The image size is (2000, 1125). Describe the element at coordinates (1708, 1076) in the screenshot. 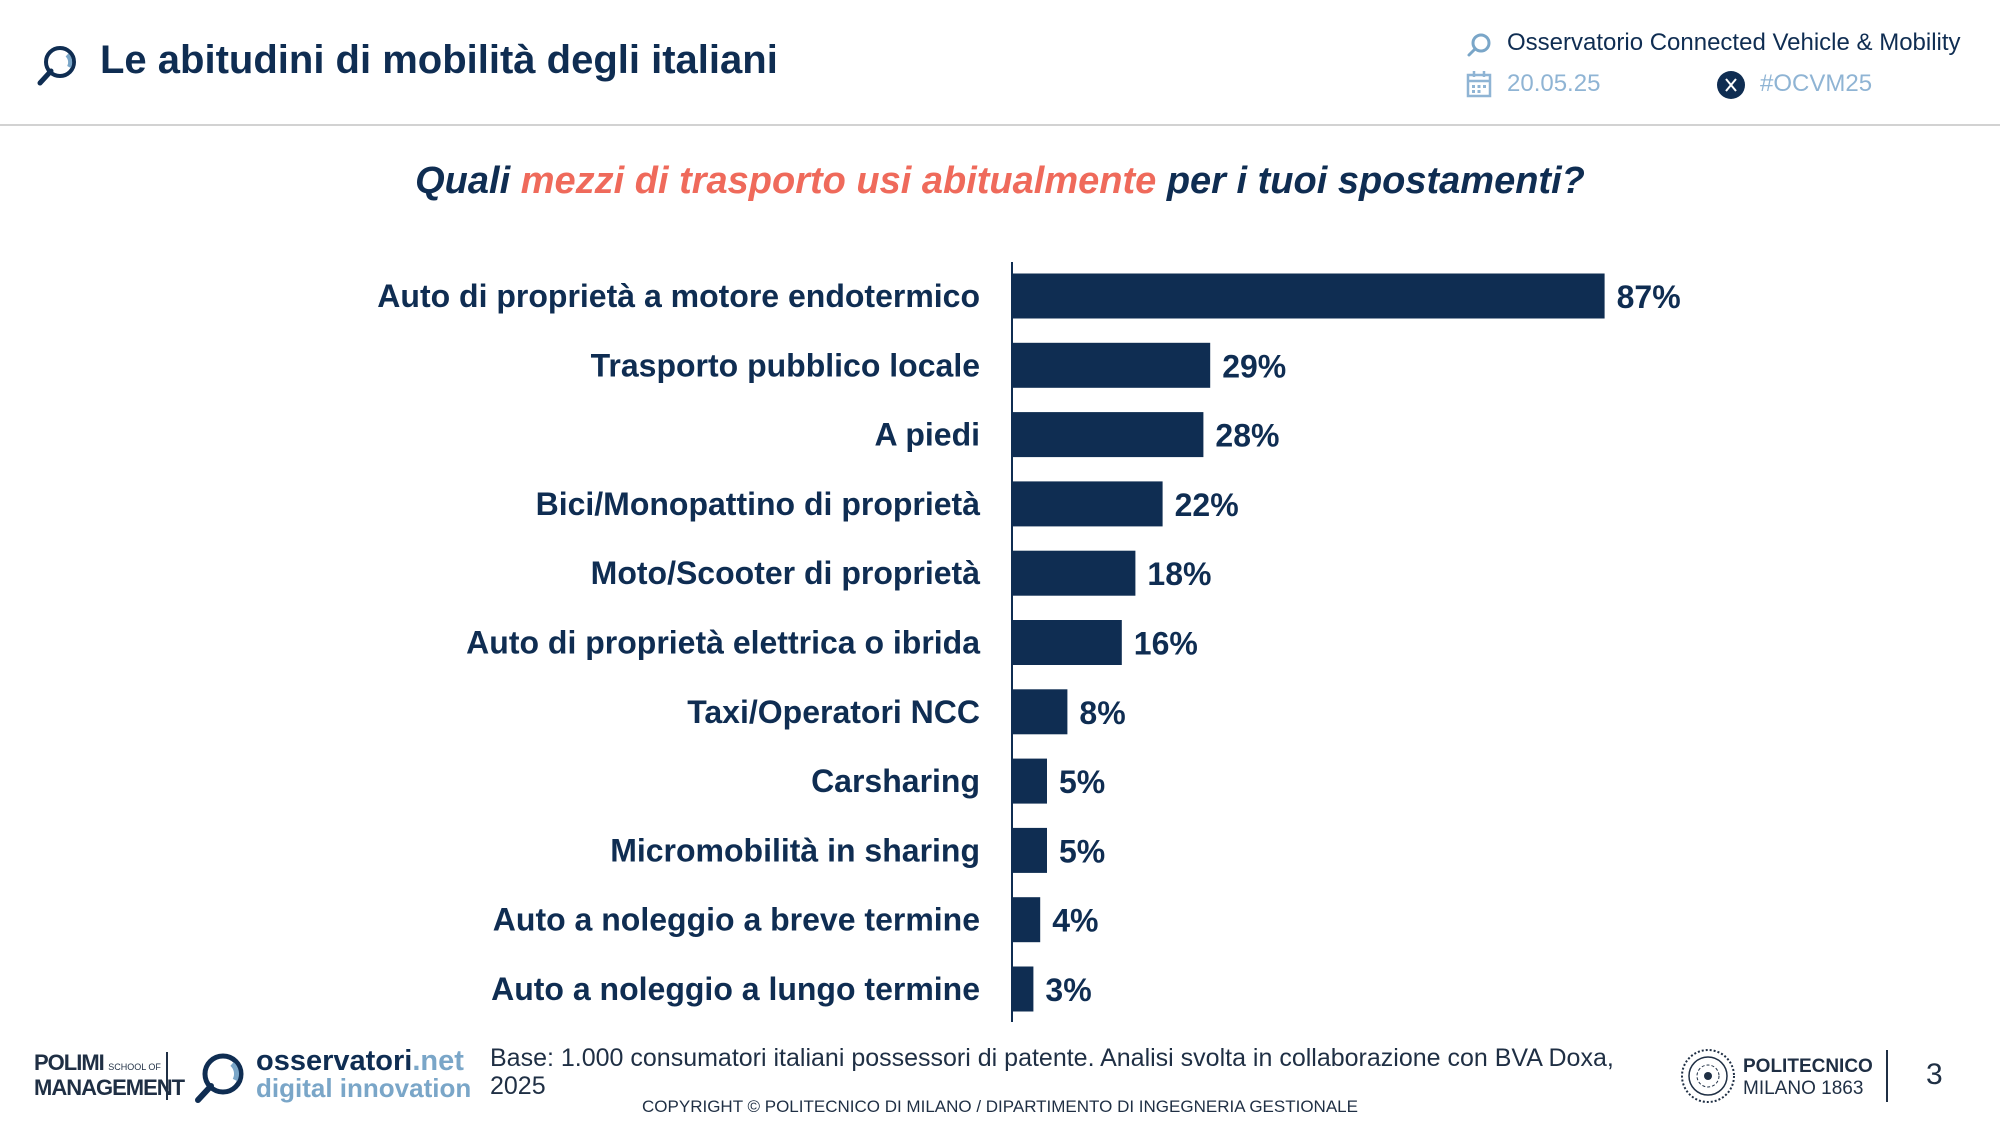

I see `politecnico-seal-icon` at that location.